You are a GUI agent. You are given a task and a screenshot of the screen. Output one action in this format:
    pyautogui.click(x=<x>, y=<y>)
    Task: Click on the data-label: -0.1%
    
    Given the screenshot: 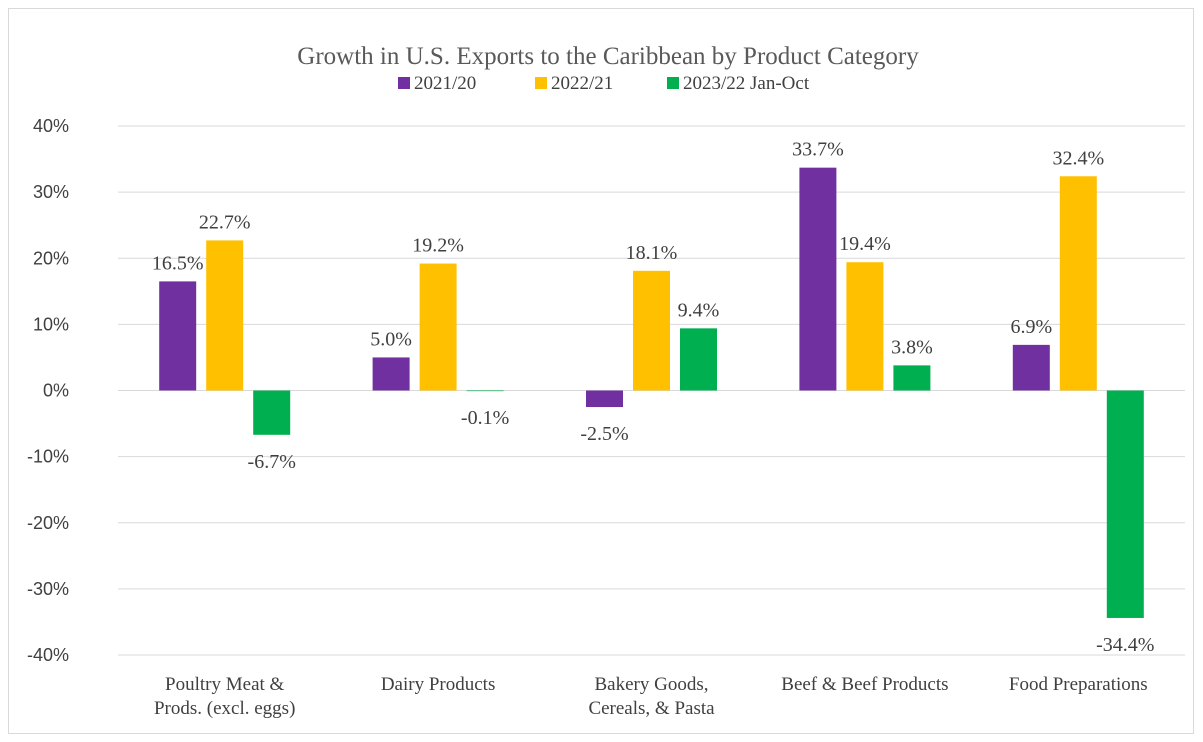 What is the action you would take?
    pyautogui.click(x=485, y=418)
    